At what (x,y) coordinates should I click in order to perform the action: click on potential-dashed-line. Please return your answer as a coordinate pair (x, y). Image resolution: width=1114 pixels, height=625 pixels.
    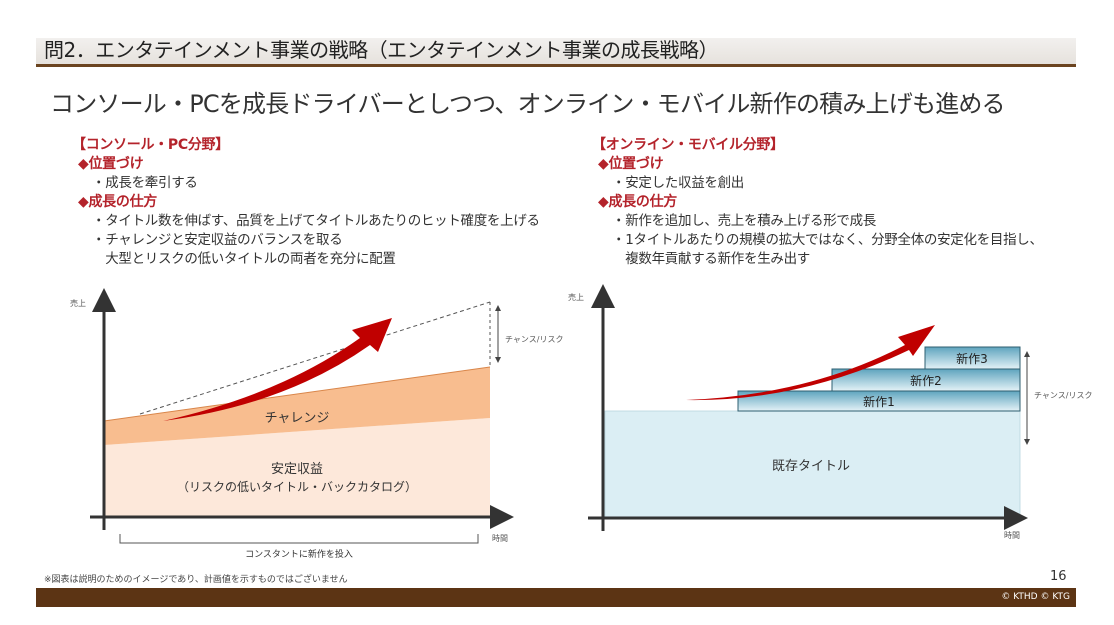
    Looking at the image, I should click on (315, 358).